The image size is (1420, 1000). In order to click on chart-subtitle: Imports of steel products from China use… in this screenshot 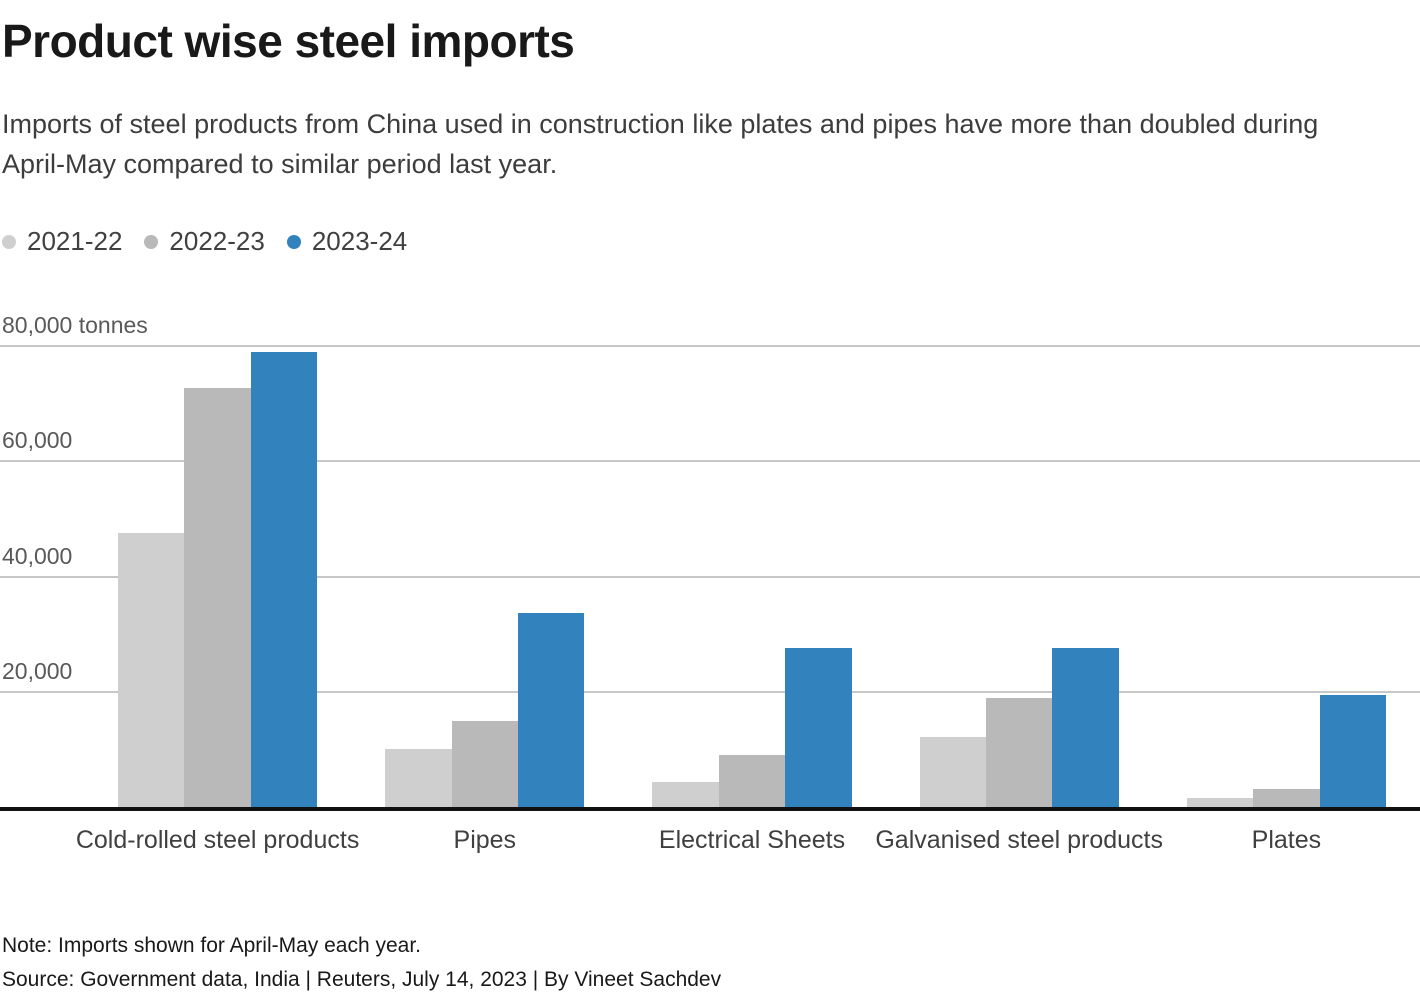, I will do `click(660, 144)`.